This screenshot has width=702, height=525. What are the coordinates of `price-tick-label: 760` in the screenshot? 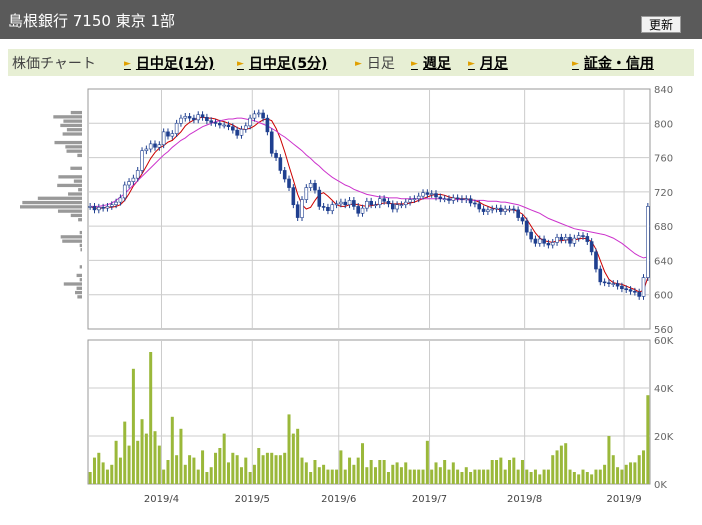 It's located at (663, 159).